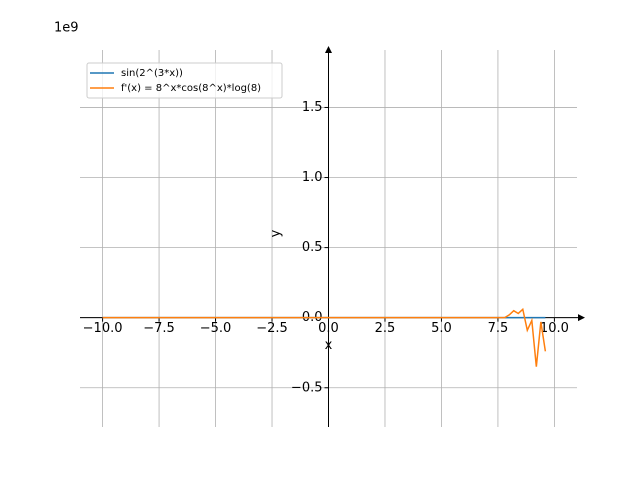 The image size is (640, 480). Describe the element at coordinates (498, 328) in the screenshot. I see `x-tick-label: 7.5` at that location.